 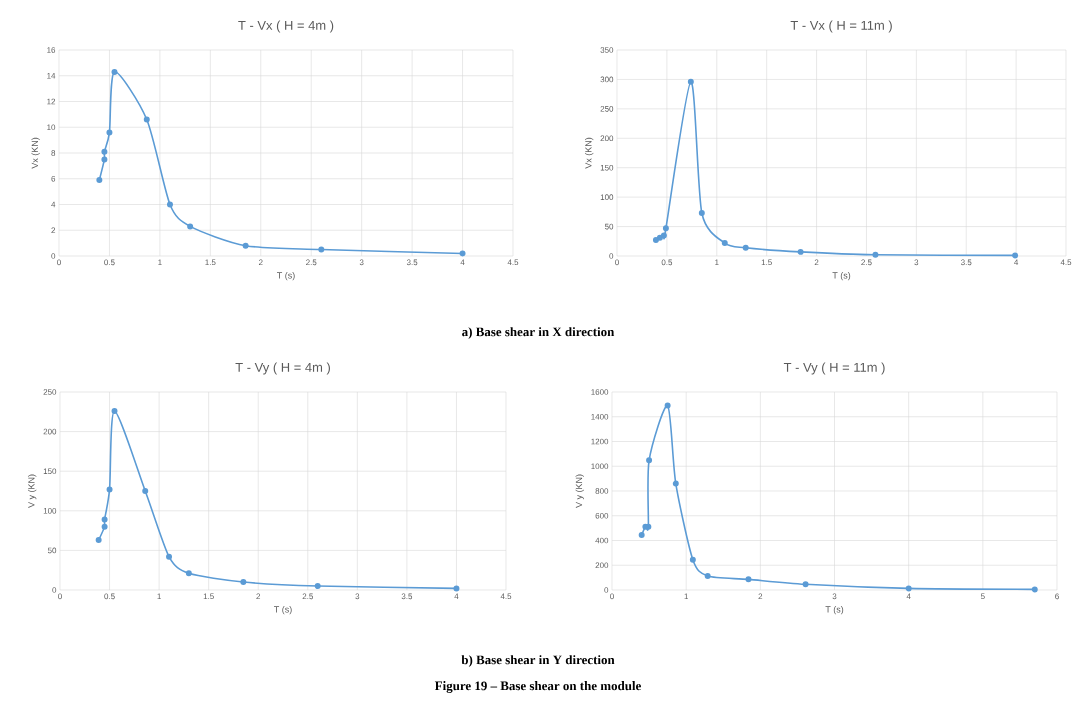 What do you see at coordinates (538, 333) in the screenshot?
I see `text: a) Base shear in X direction` at bounding box center [538, 333].